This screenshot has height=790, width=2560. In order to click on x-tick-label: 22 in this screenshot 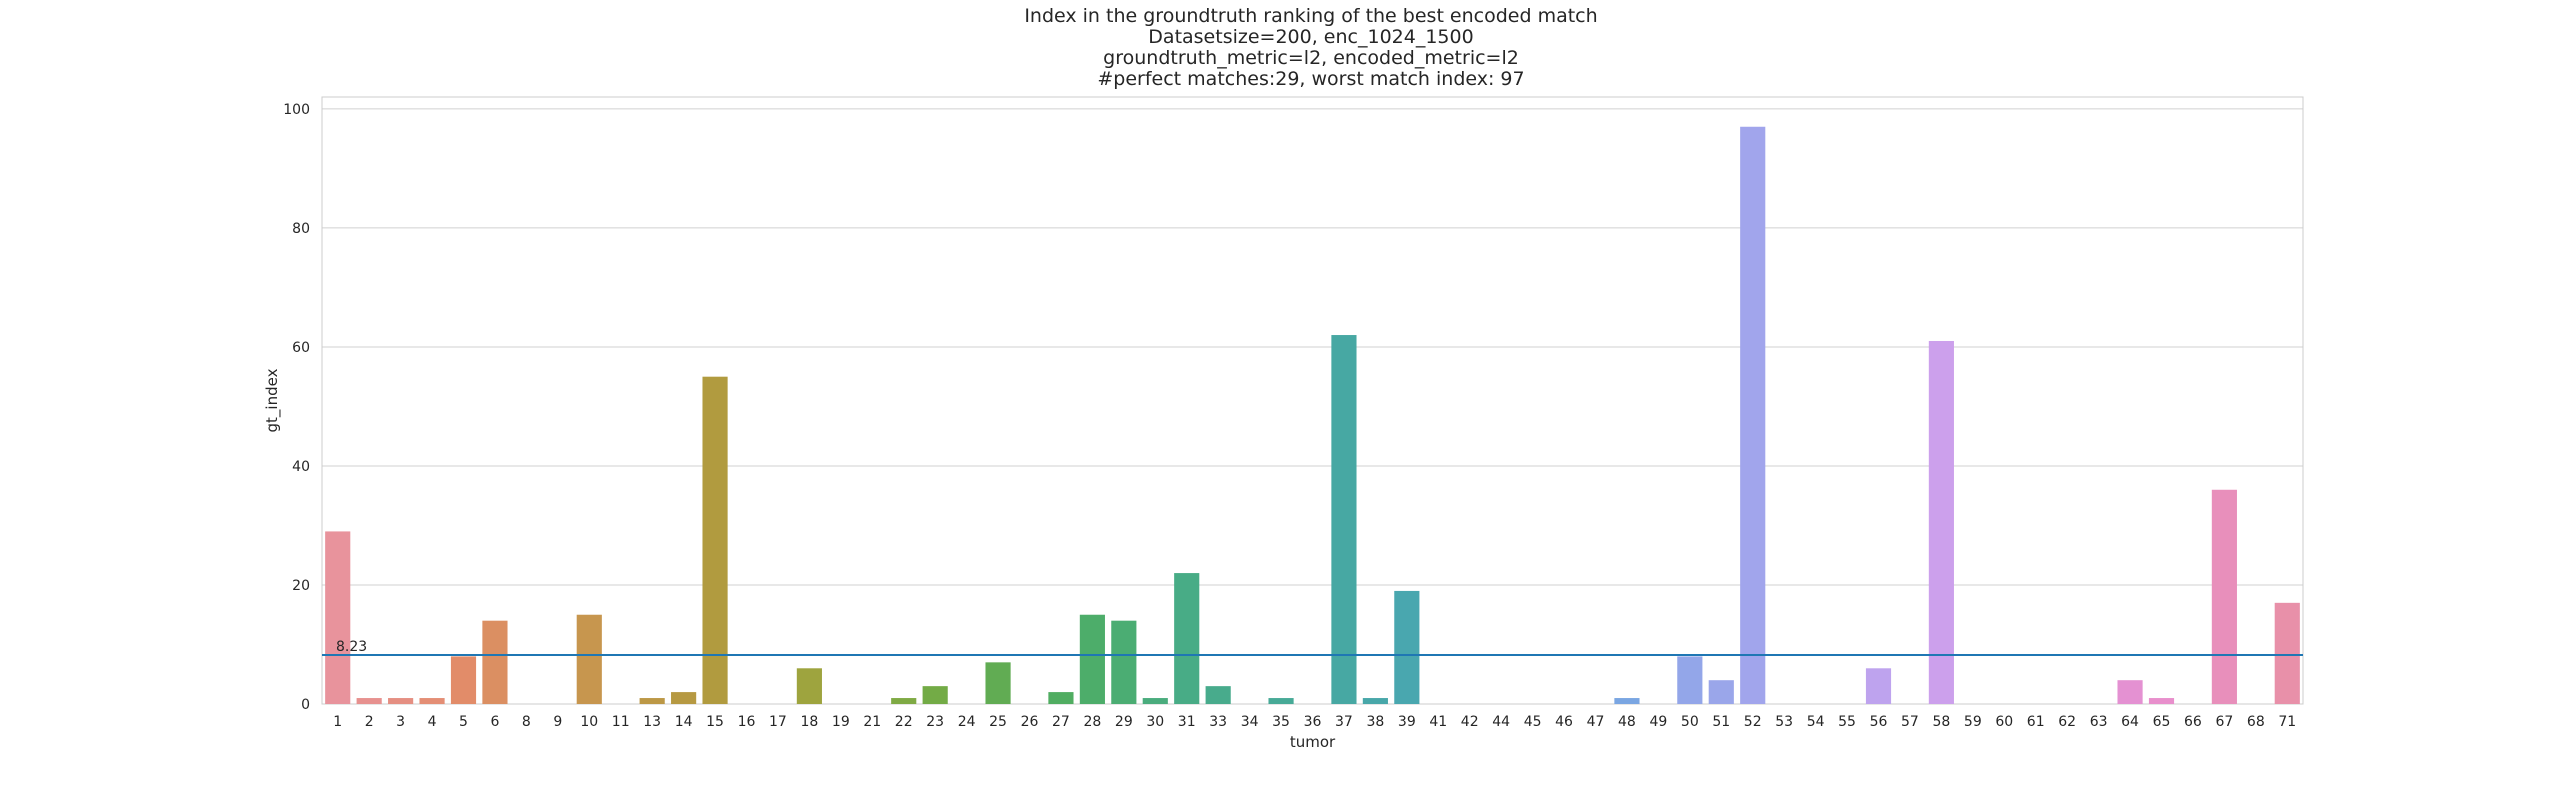, I will do `click(904, 722)`.